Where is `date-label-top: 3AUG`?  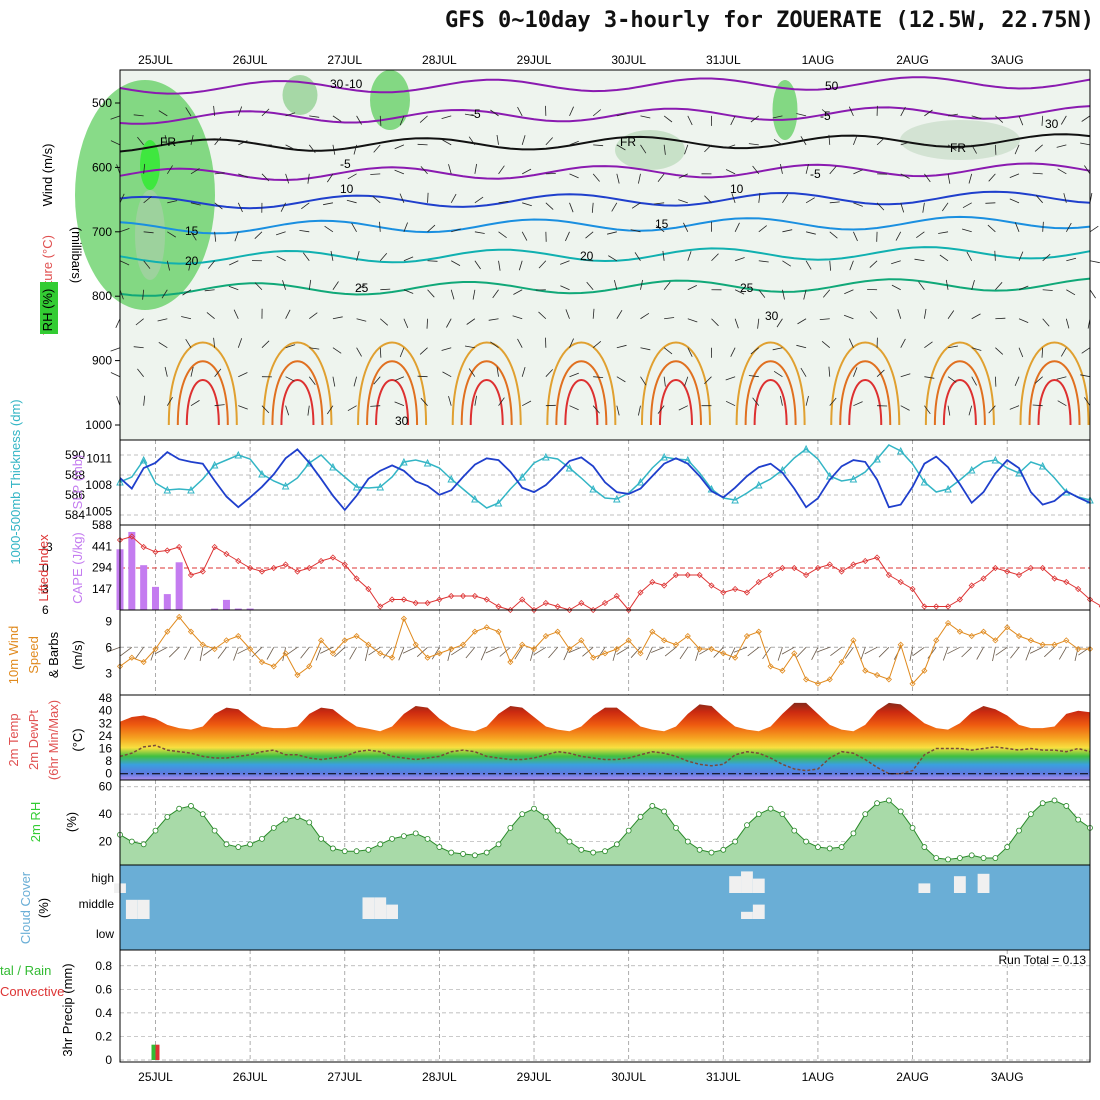 date-label-top: 3AUG is located at coordinates (1007, 60).